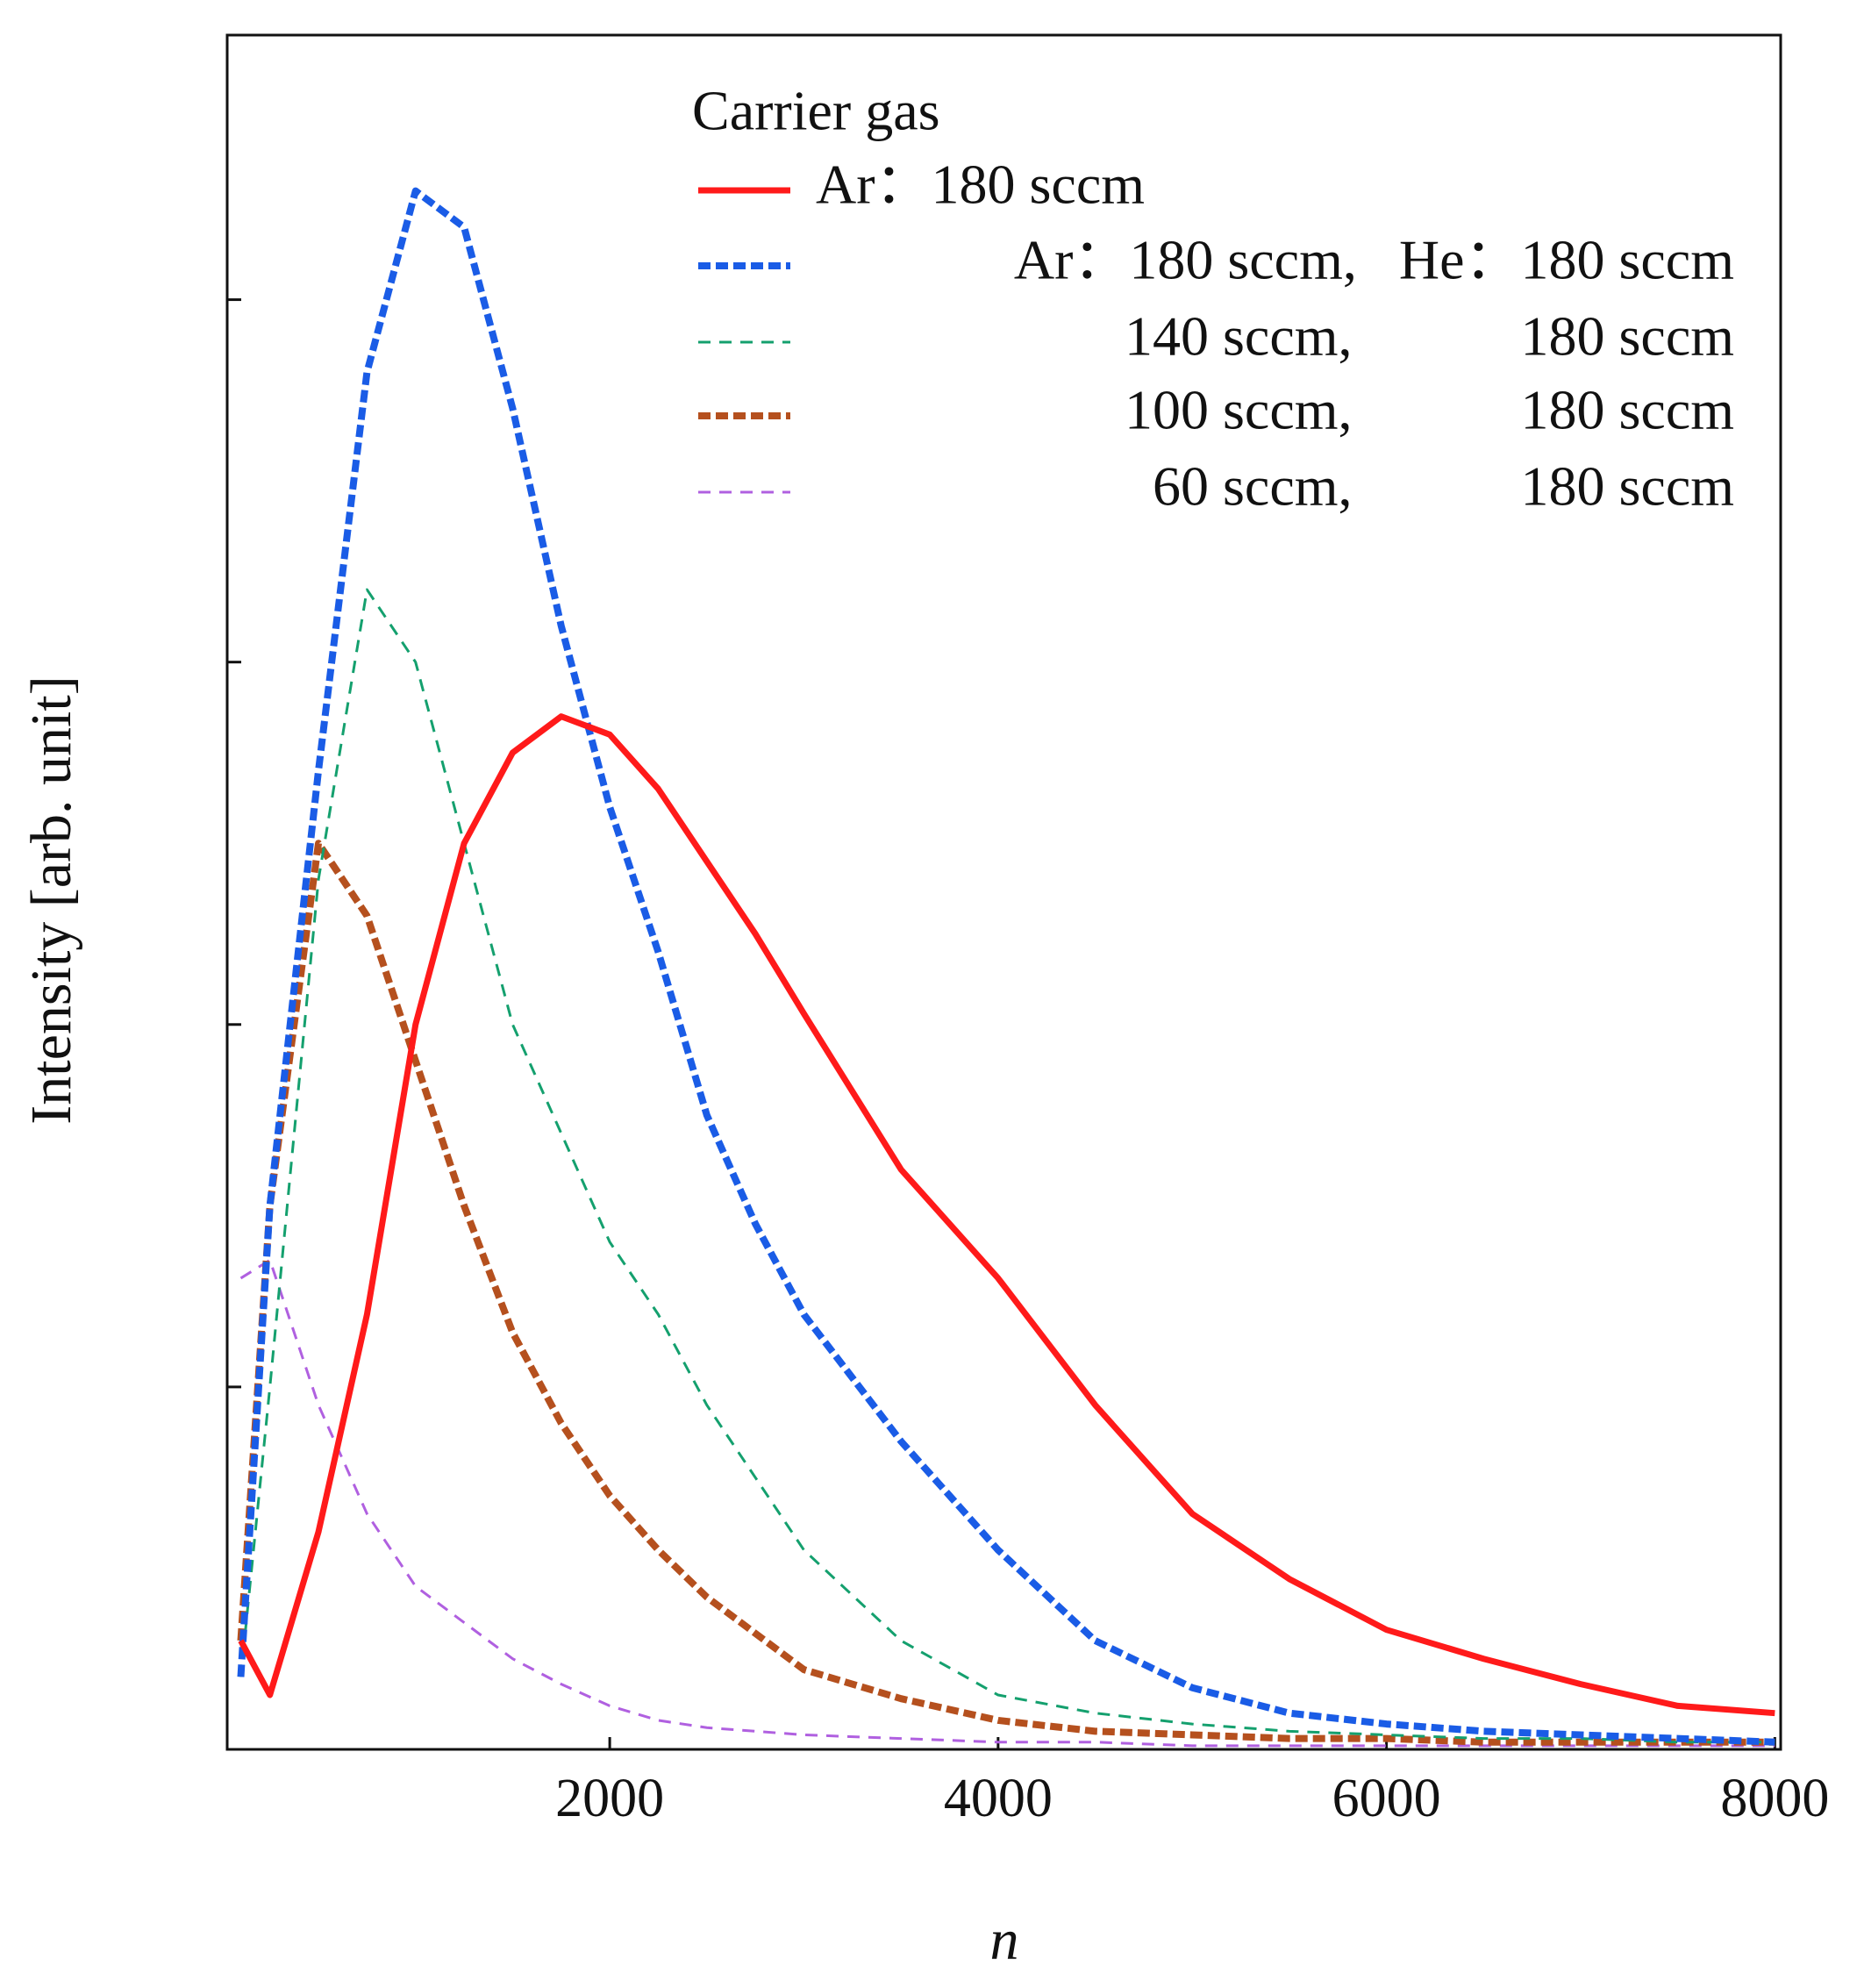 The height and width of the screenshot is (1988, 1864). I want to click on legend-label: 60 sccm, 180 sccm, so click(1443, 486).